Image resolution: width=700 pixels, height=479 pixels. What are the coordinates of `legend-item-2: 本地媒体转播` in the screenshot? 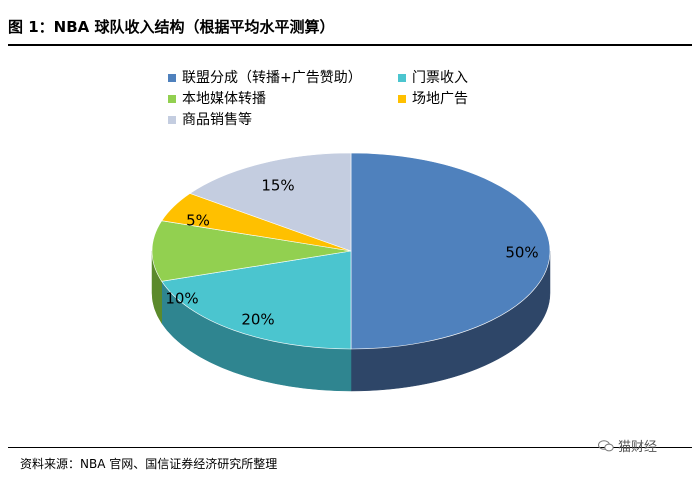 It's located at (217, 99).